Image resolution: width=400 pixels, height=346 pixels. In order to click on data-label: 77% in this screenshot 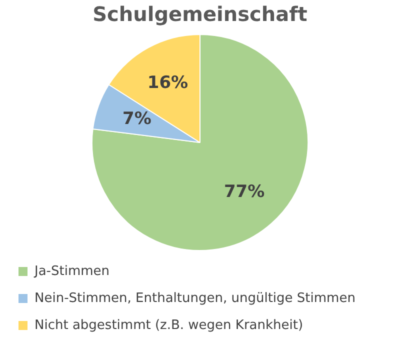, I will do `click(244, 192)`.